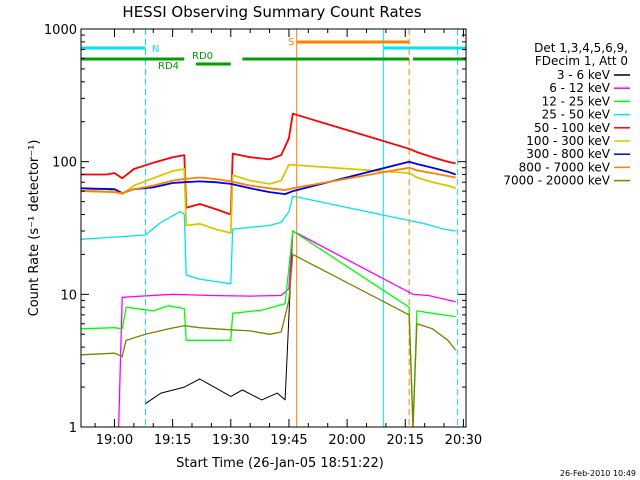  What do you see at coordinates (576, 101) in the screenshot?
I see `legend-entry-label: 12 - 25 keV` at bounding box center [576, 101].